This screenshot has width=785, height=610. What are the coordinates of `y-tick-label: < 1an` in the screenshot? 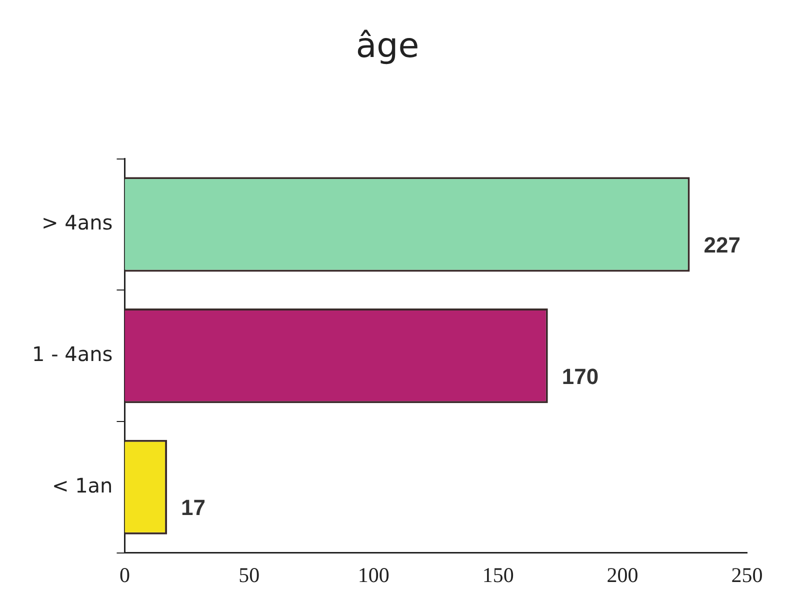 It's located at (82, 485).